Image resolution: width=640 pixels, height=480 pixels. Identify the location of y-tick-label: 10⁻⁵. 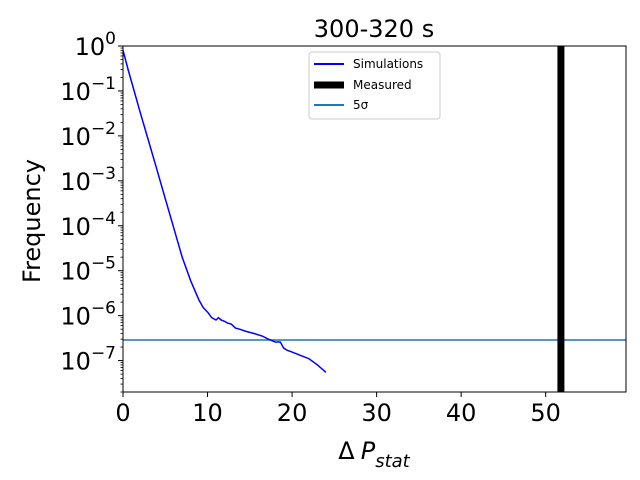
(88, 270).